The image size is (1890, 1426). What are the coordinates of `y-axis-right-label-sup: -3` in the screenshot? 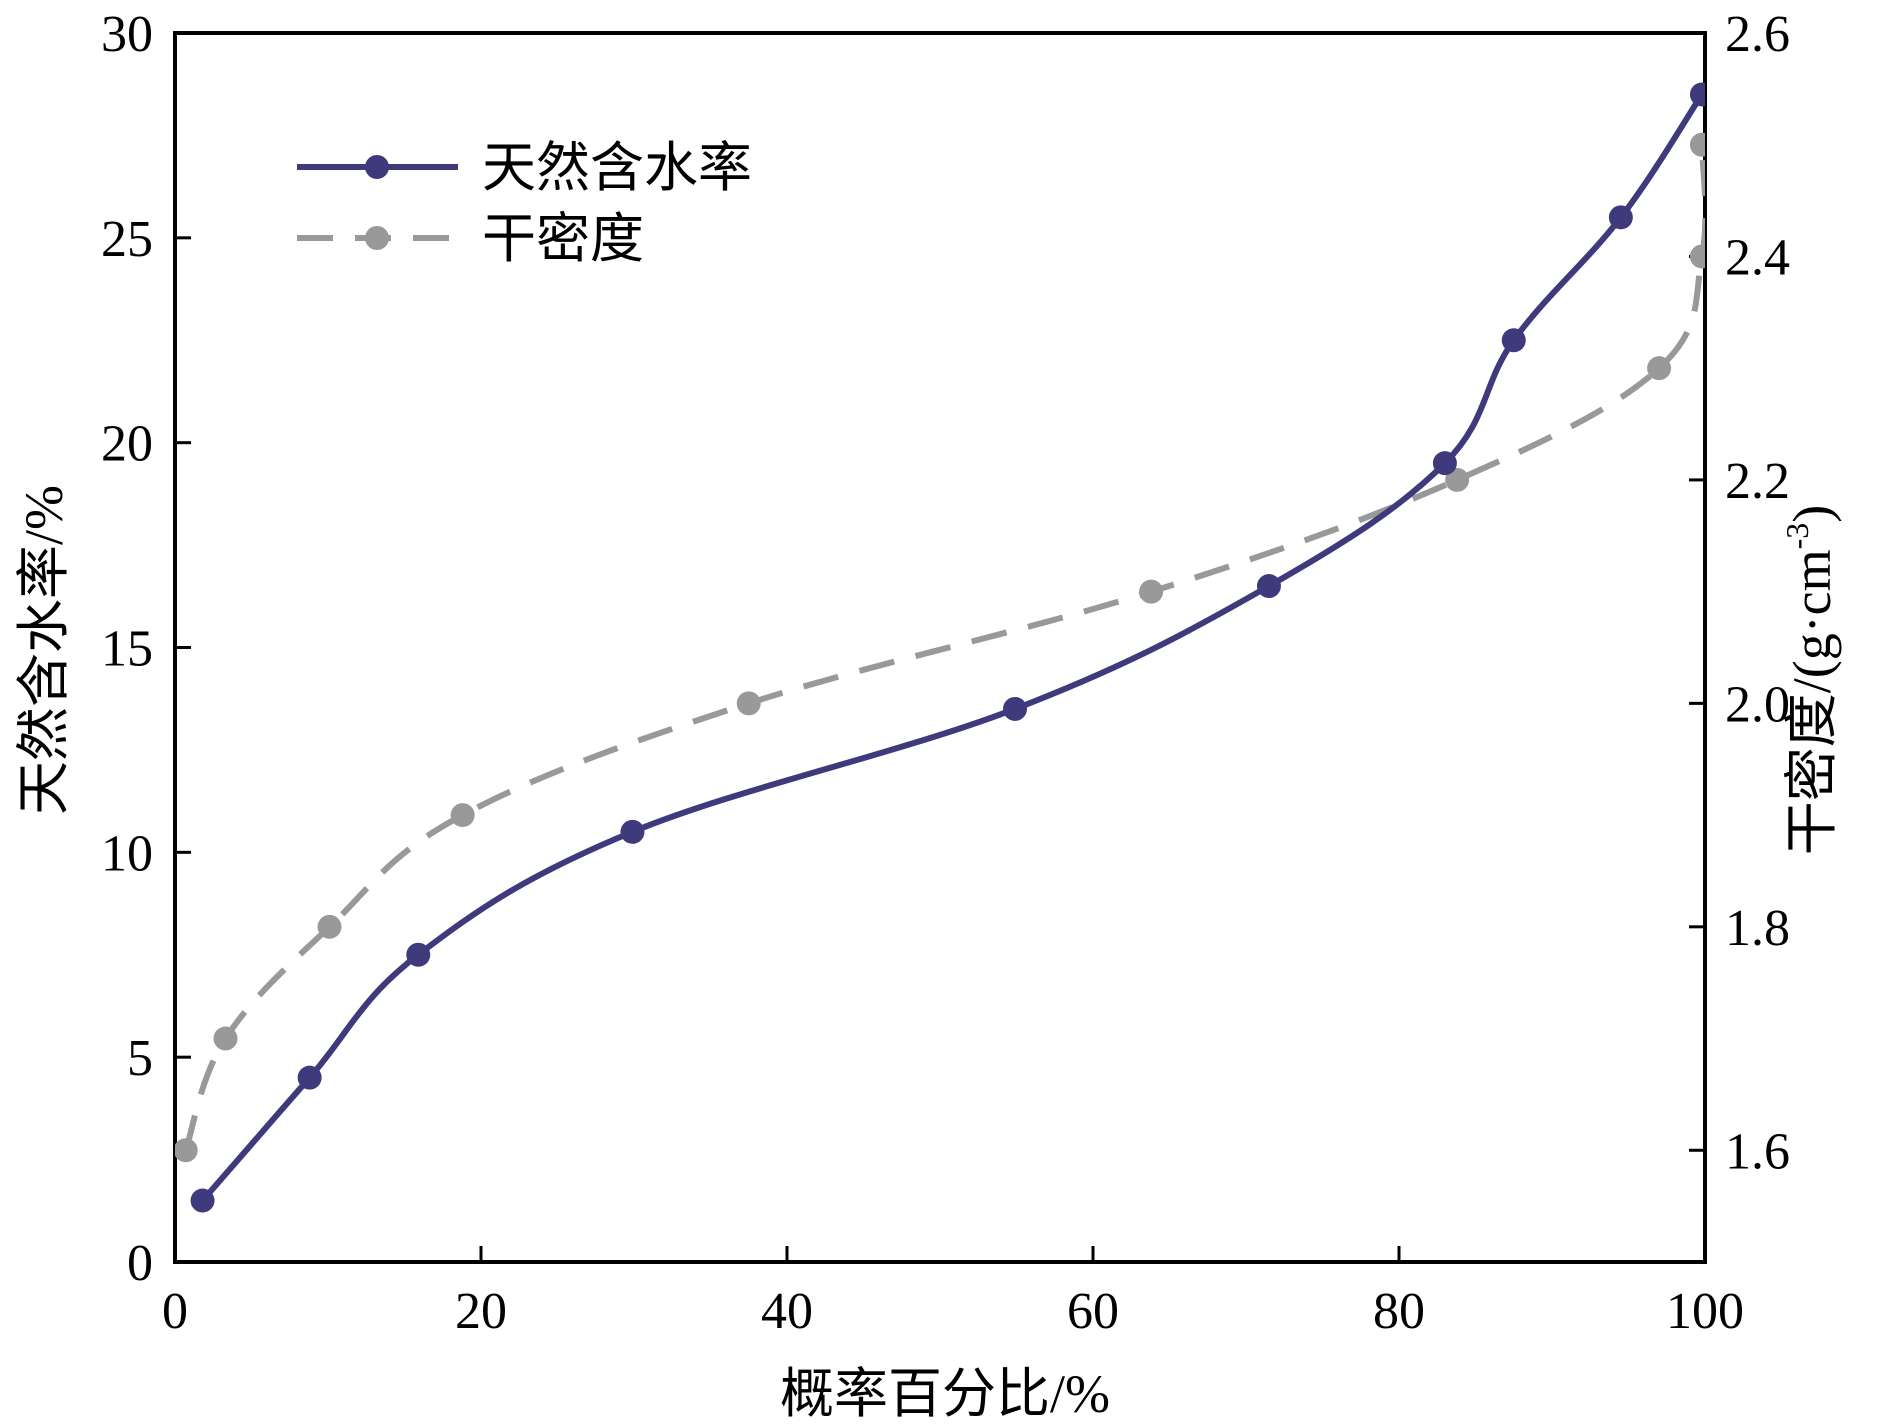 It's located at (1797, 536).